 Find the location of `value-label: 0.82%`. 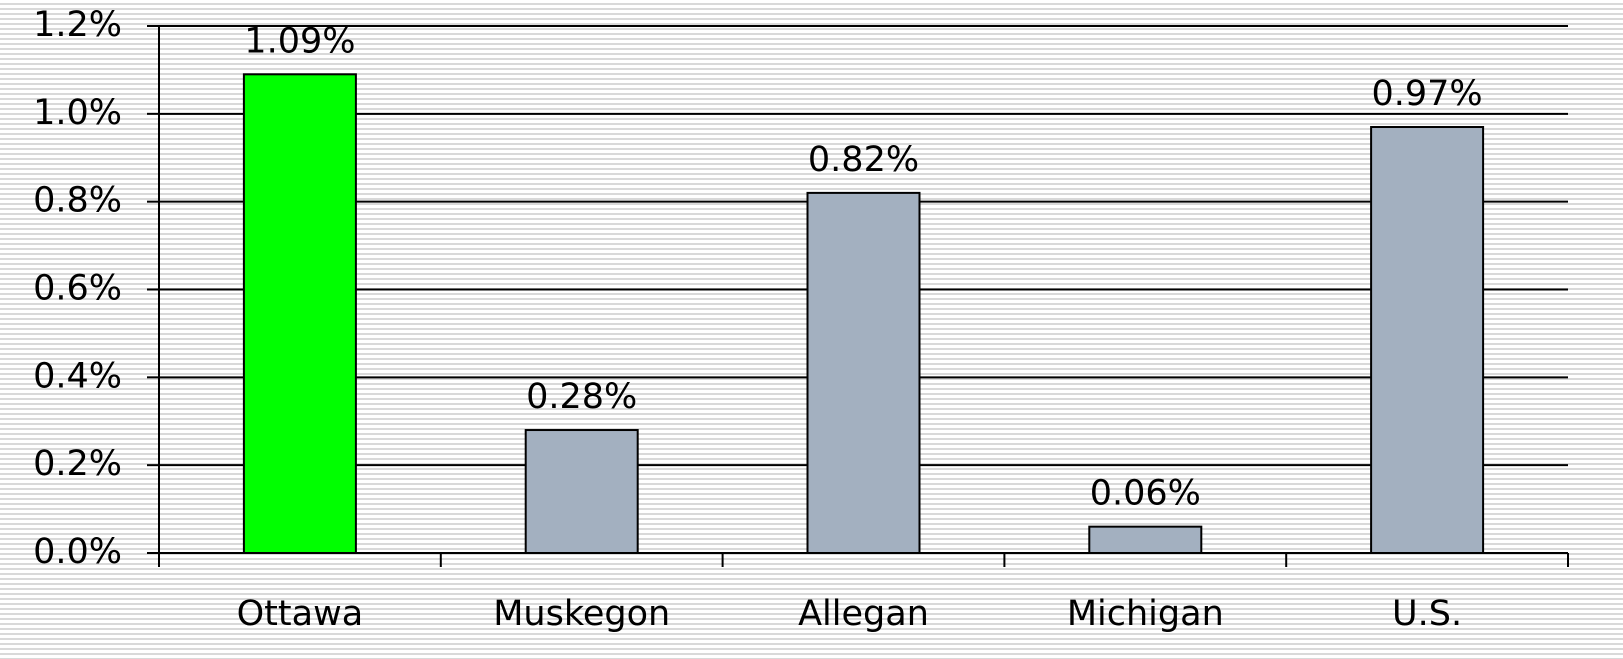

value-label: 0.82% is located at coordinates (863, 160).